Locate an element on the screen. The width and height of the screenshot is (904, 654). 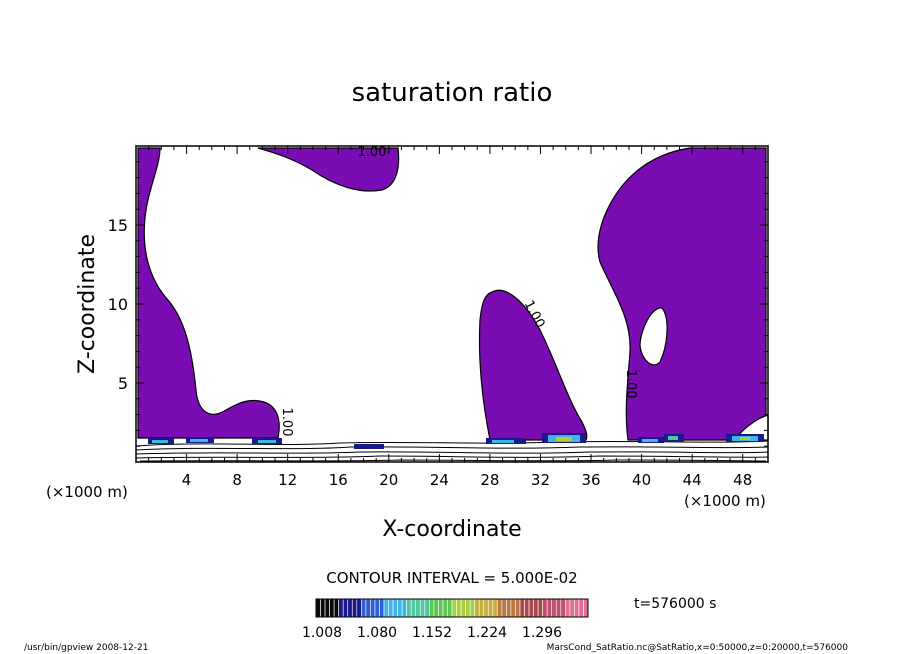
x-tick-label: 16 is located at coordinates (338, 480).